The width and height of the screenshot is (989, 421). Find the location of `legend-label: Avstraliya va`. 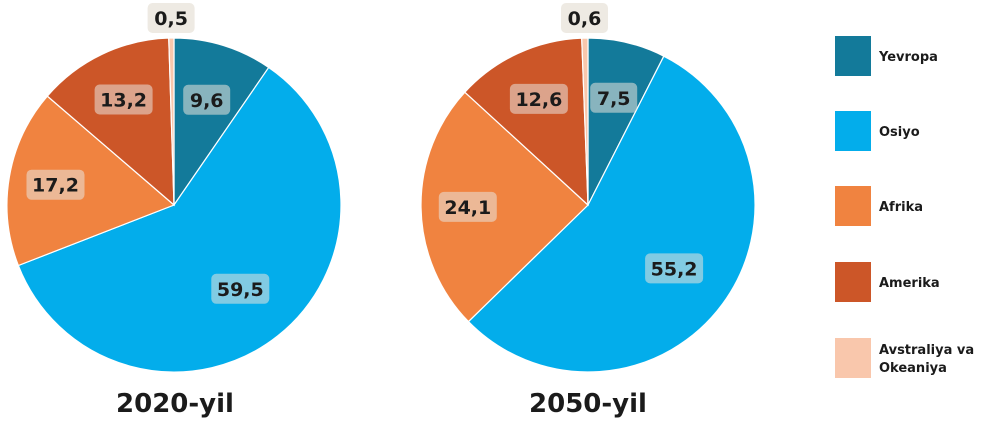

legend-label: Avstraliya va is located at coordinates (926, 350).